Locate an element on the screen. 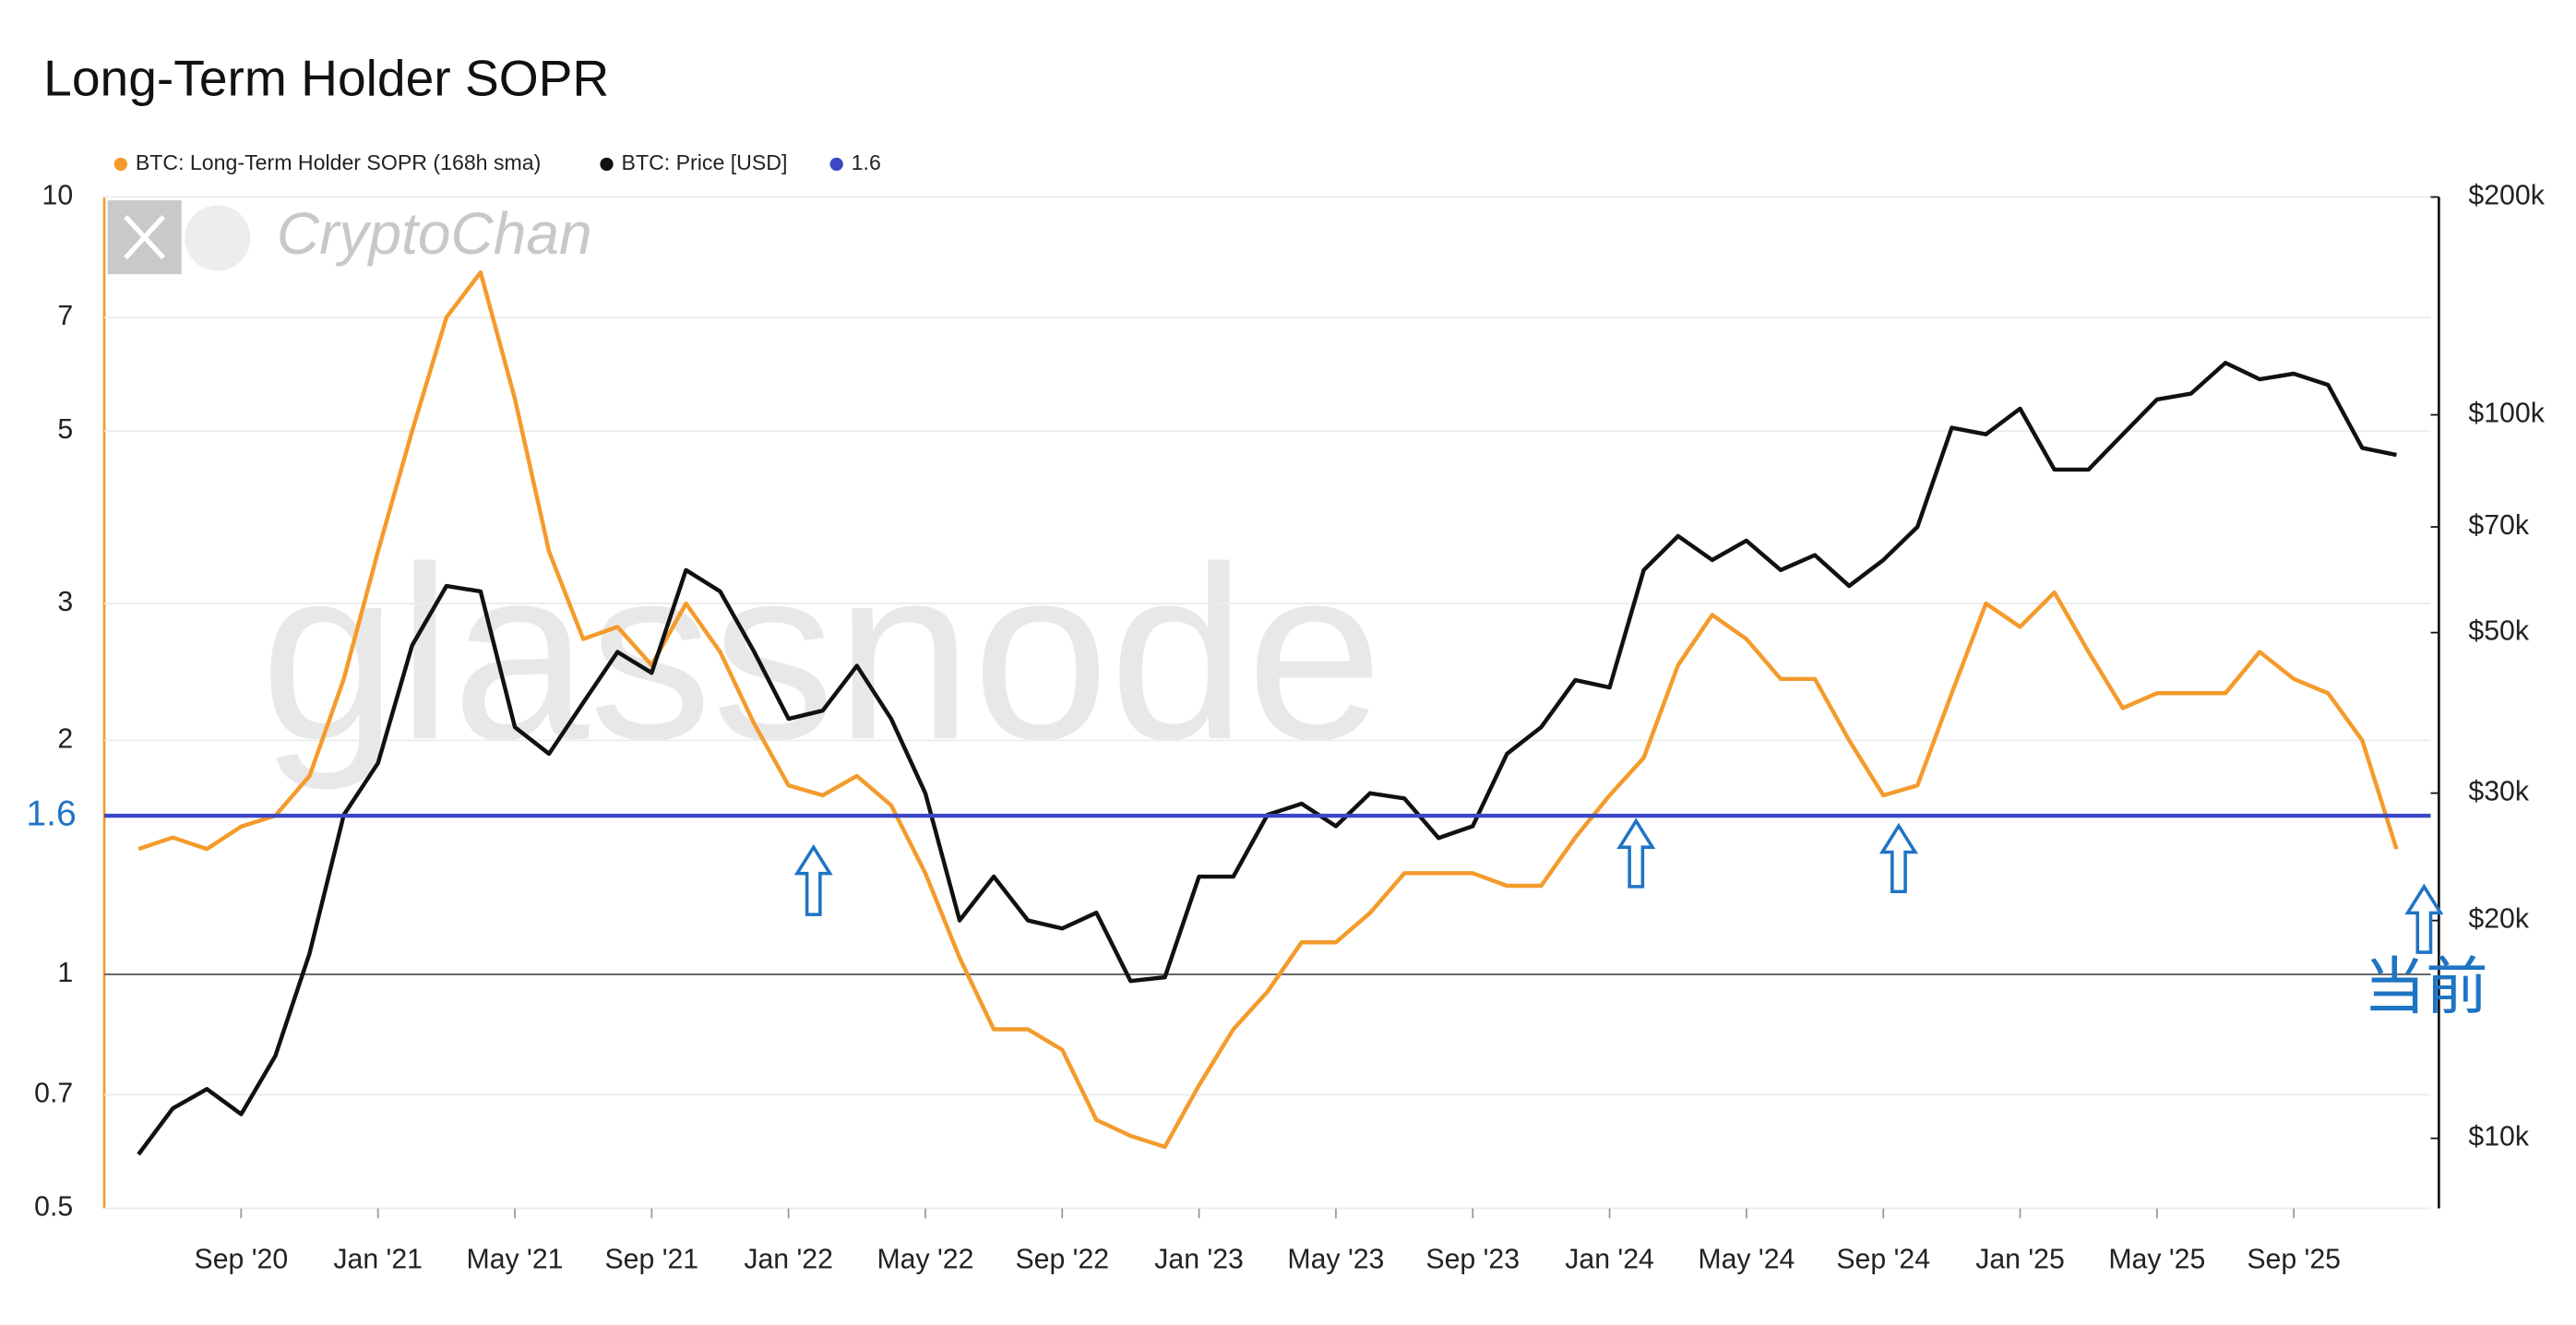 The width and height of the screenshot is (2576, 1325). y-tick-label: 1 is located at coordinates (65, 973).